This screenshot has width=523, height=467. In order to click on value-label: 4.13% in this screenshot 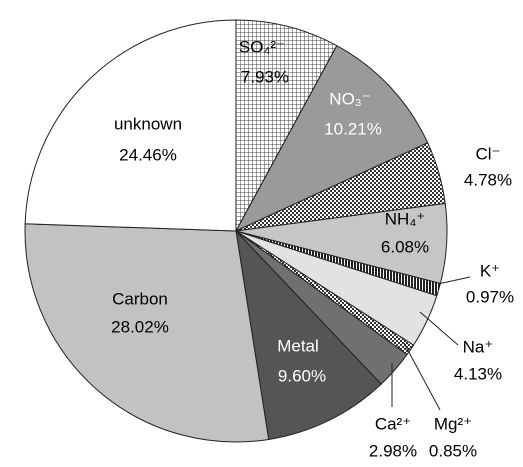, I will do `click(478, 373)`.